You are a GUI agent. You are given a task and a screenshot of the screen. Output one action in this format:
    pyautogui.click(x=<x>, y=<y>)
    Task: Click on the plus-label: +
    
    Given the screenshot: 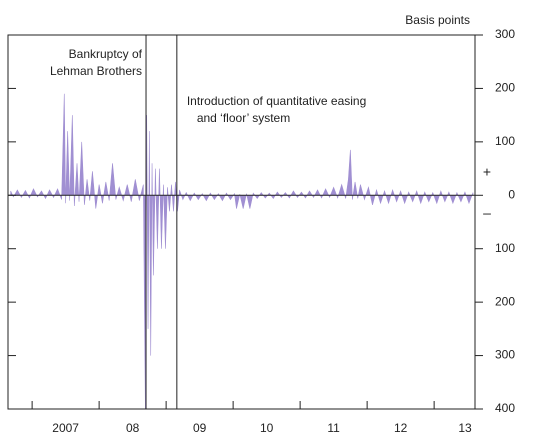 What is the action you would take?
    pyautogui.click(x=487, y=172)
    